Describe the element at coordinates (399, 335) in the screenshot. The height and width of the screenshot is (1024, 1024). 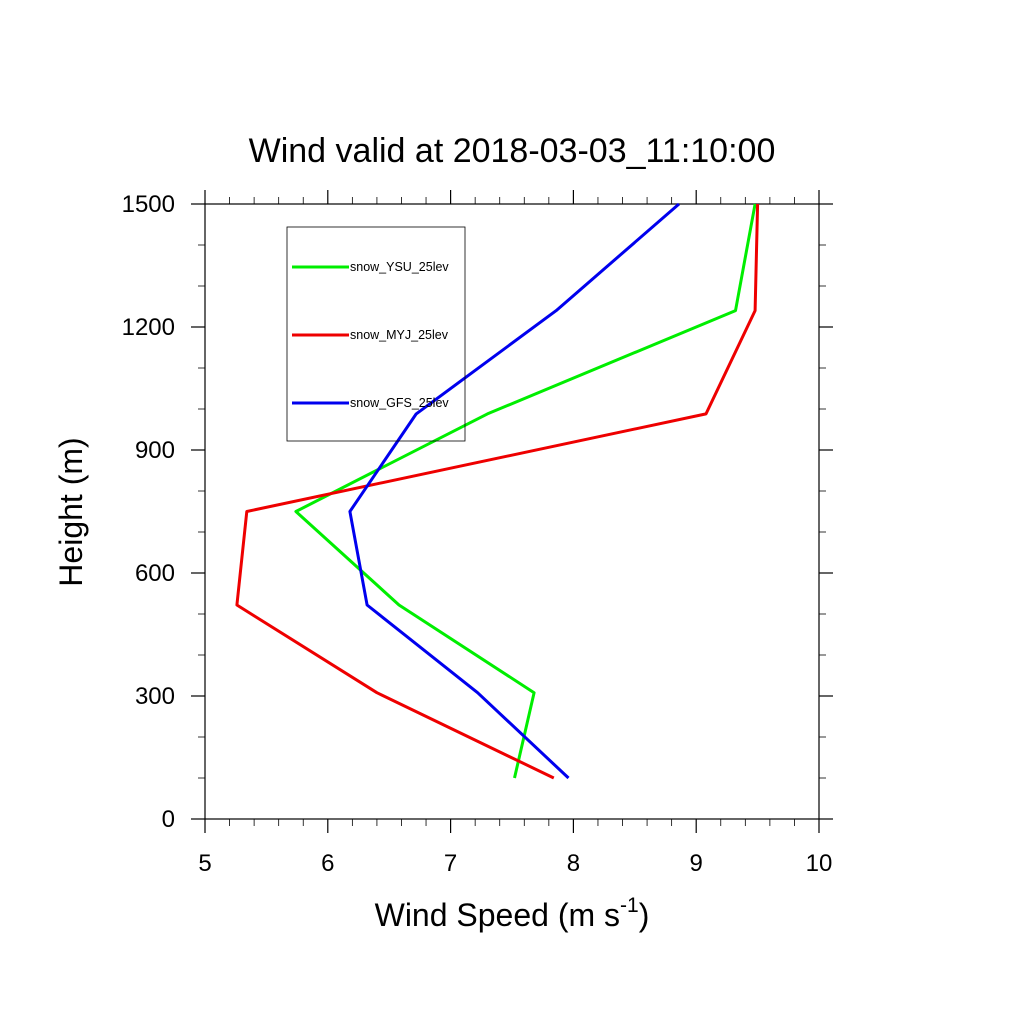
I see `legend-label-2: snow_MYJ_25lev` at that location.